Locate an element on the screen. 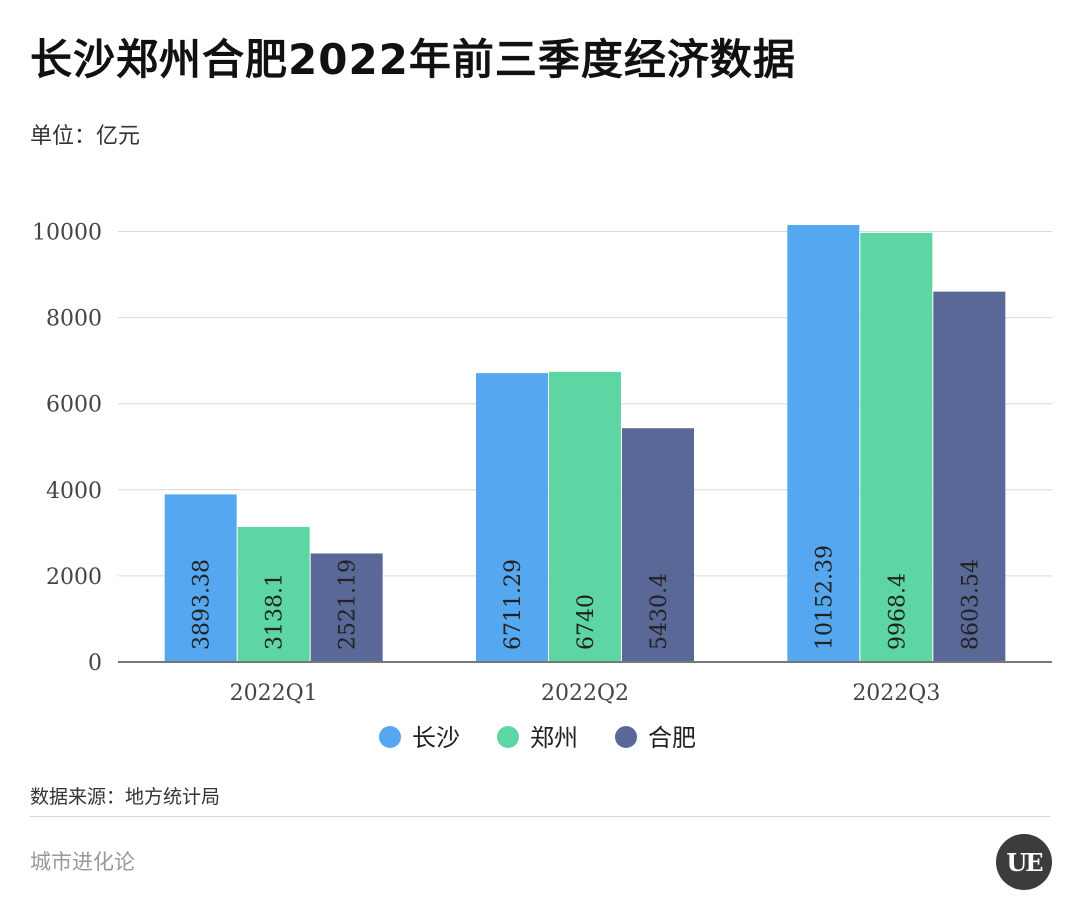  y-tick-label: 6000 is located at coordinates (74, 405).